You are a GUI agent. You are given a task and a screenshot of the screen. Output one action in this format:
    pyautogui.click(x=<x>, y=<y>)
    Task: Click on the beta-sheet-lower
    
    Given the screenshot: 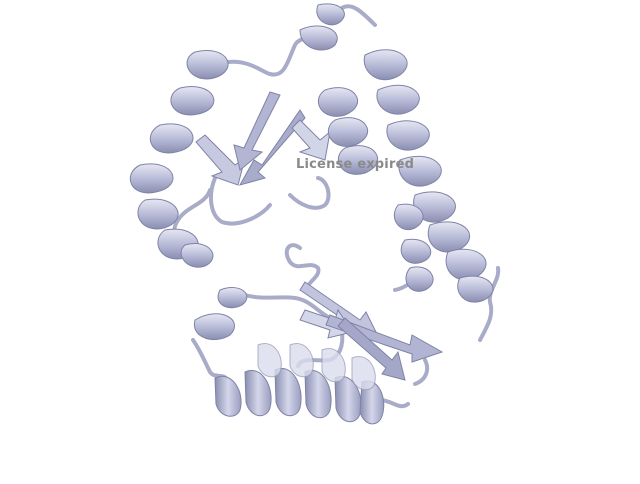 What is the action you would take?
    pyautogui.click(x=371, y=331)
    